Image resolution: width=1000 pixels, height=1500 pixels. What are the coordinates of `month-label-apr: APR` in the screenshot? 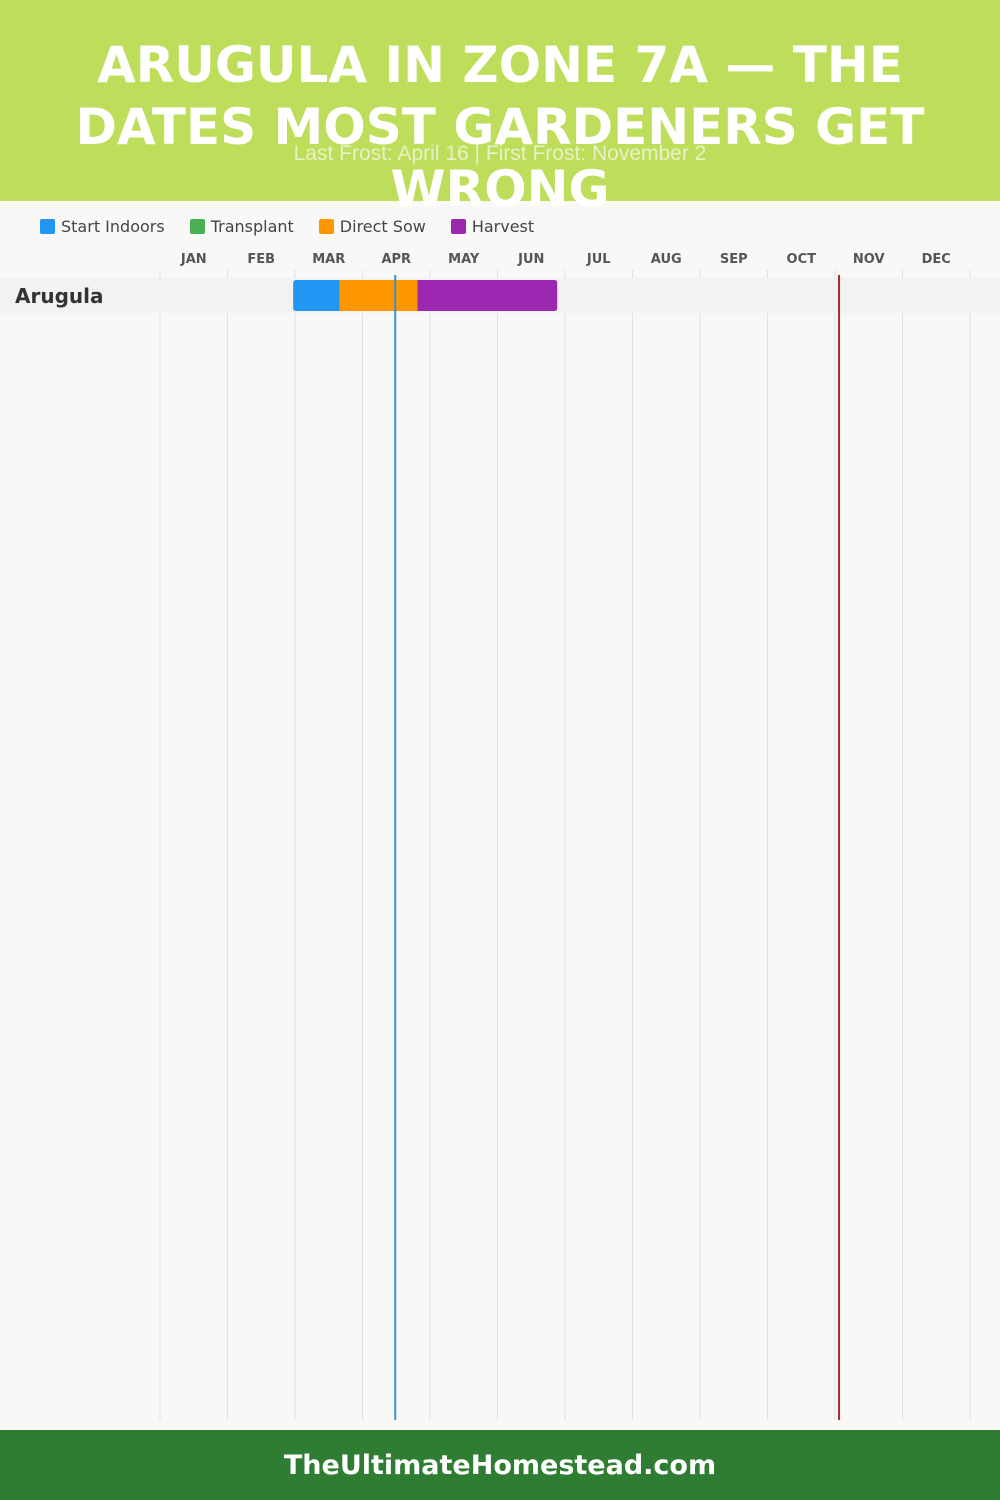 It's located at (396, 259).